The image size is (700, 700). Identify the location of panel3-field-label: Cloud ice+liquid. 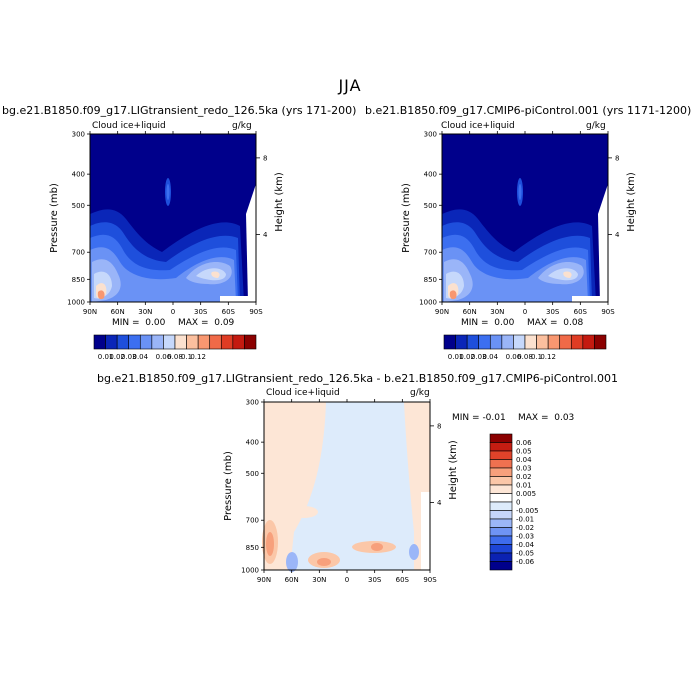
(303, 393).